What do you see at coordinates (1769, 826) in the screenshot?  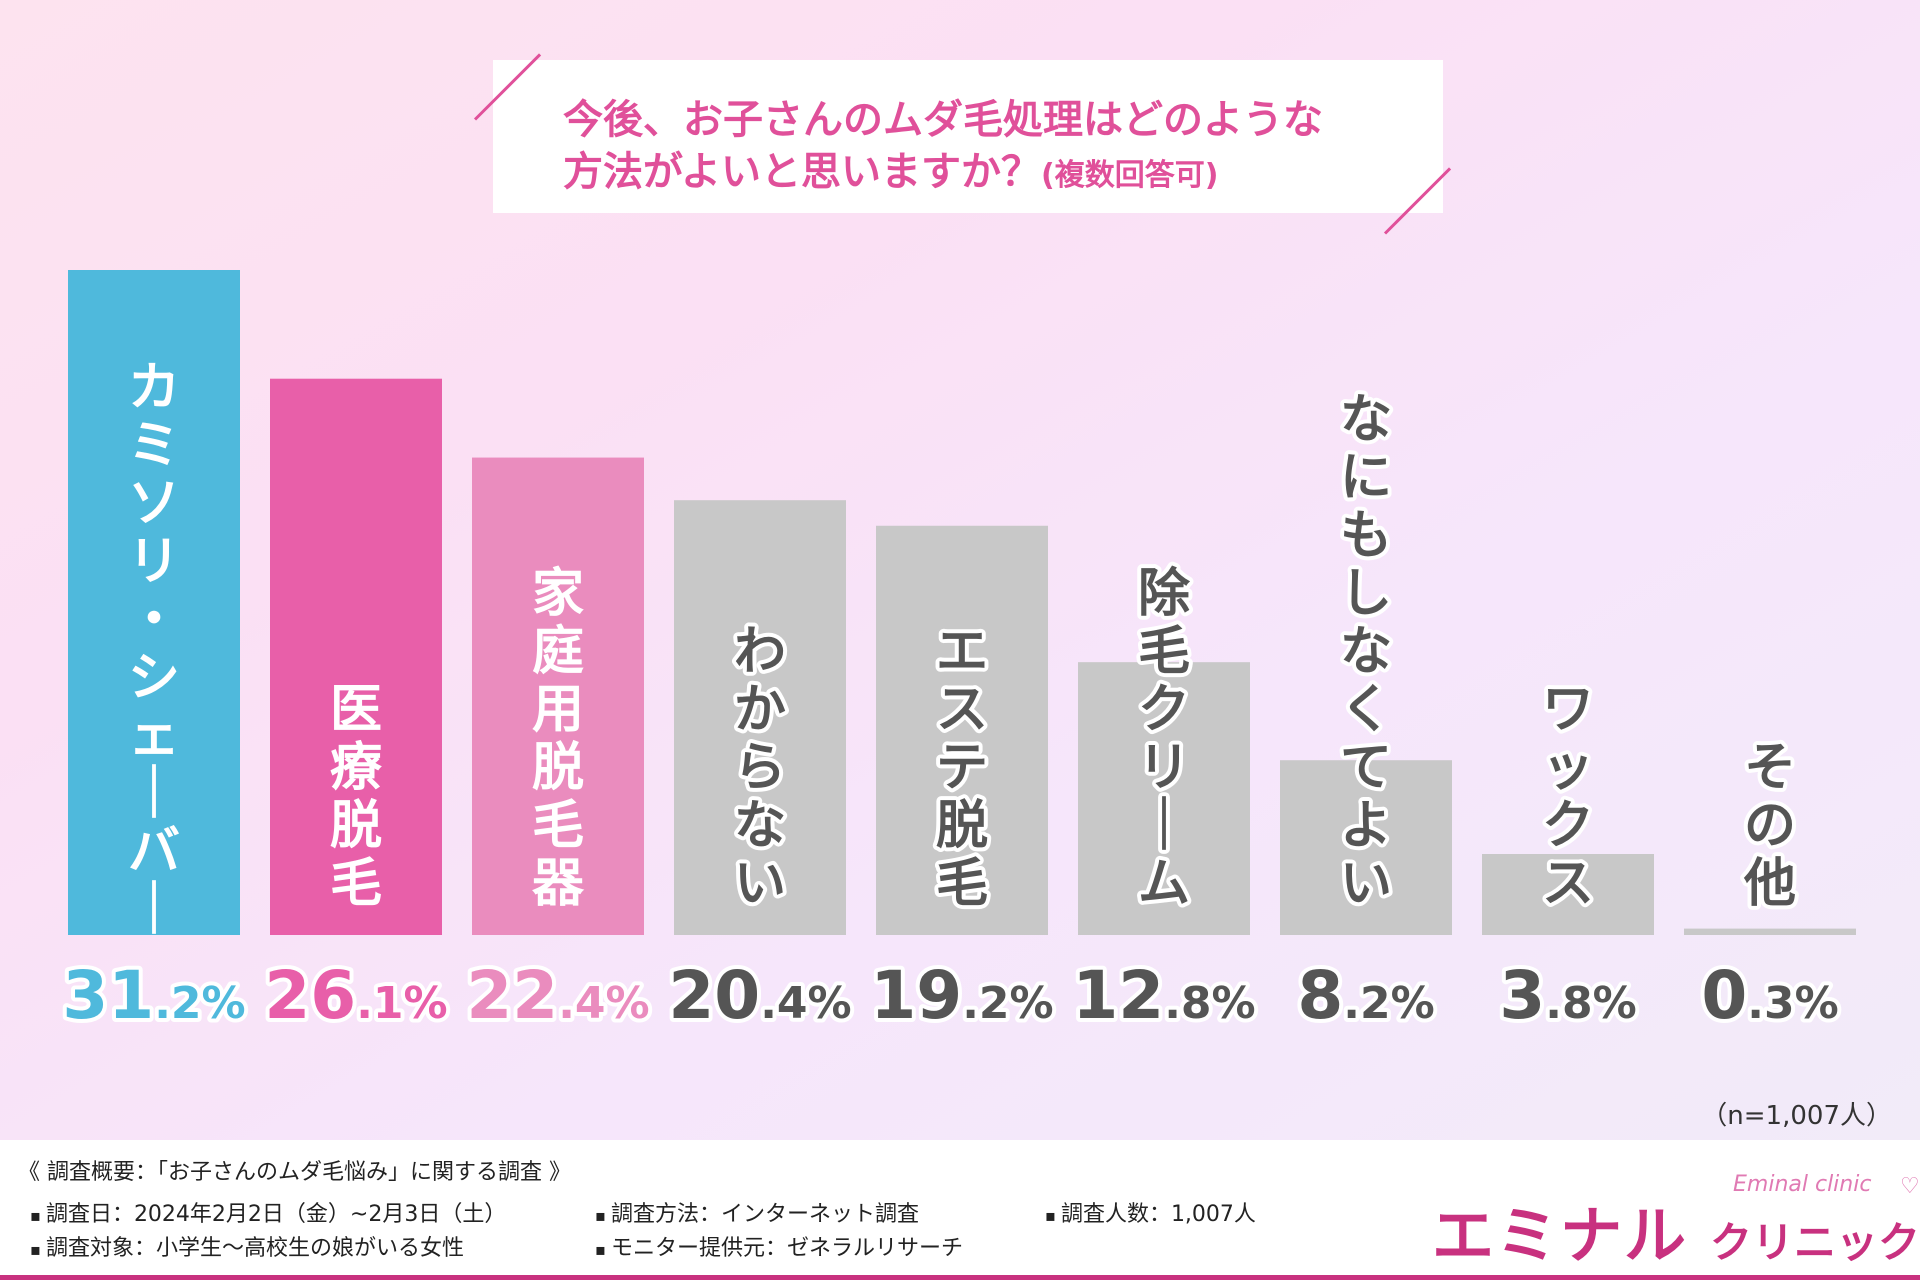 I see `category-label-9: その他` at bounding box center [1769, 826].